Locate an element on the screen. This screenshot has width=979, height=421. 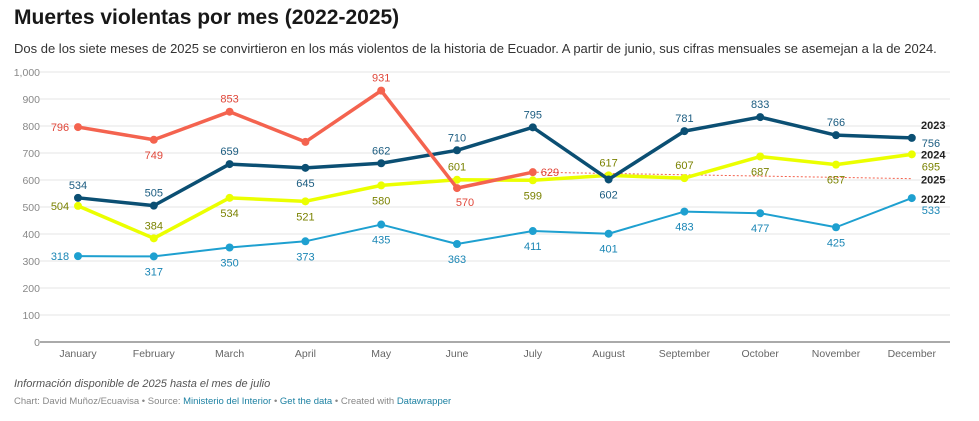
y-tick-label: 500 is located at coordinates (31, 208).